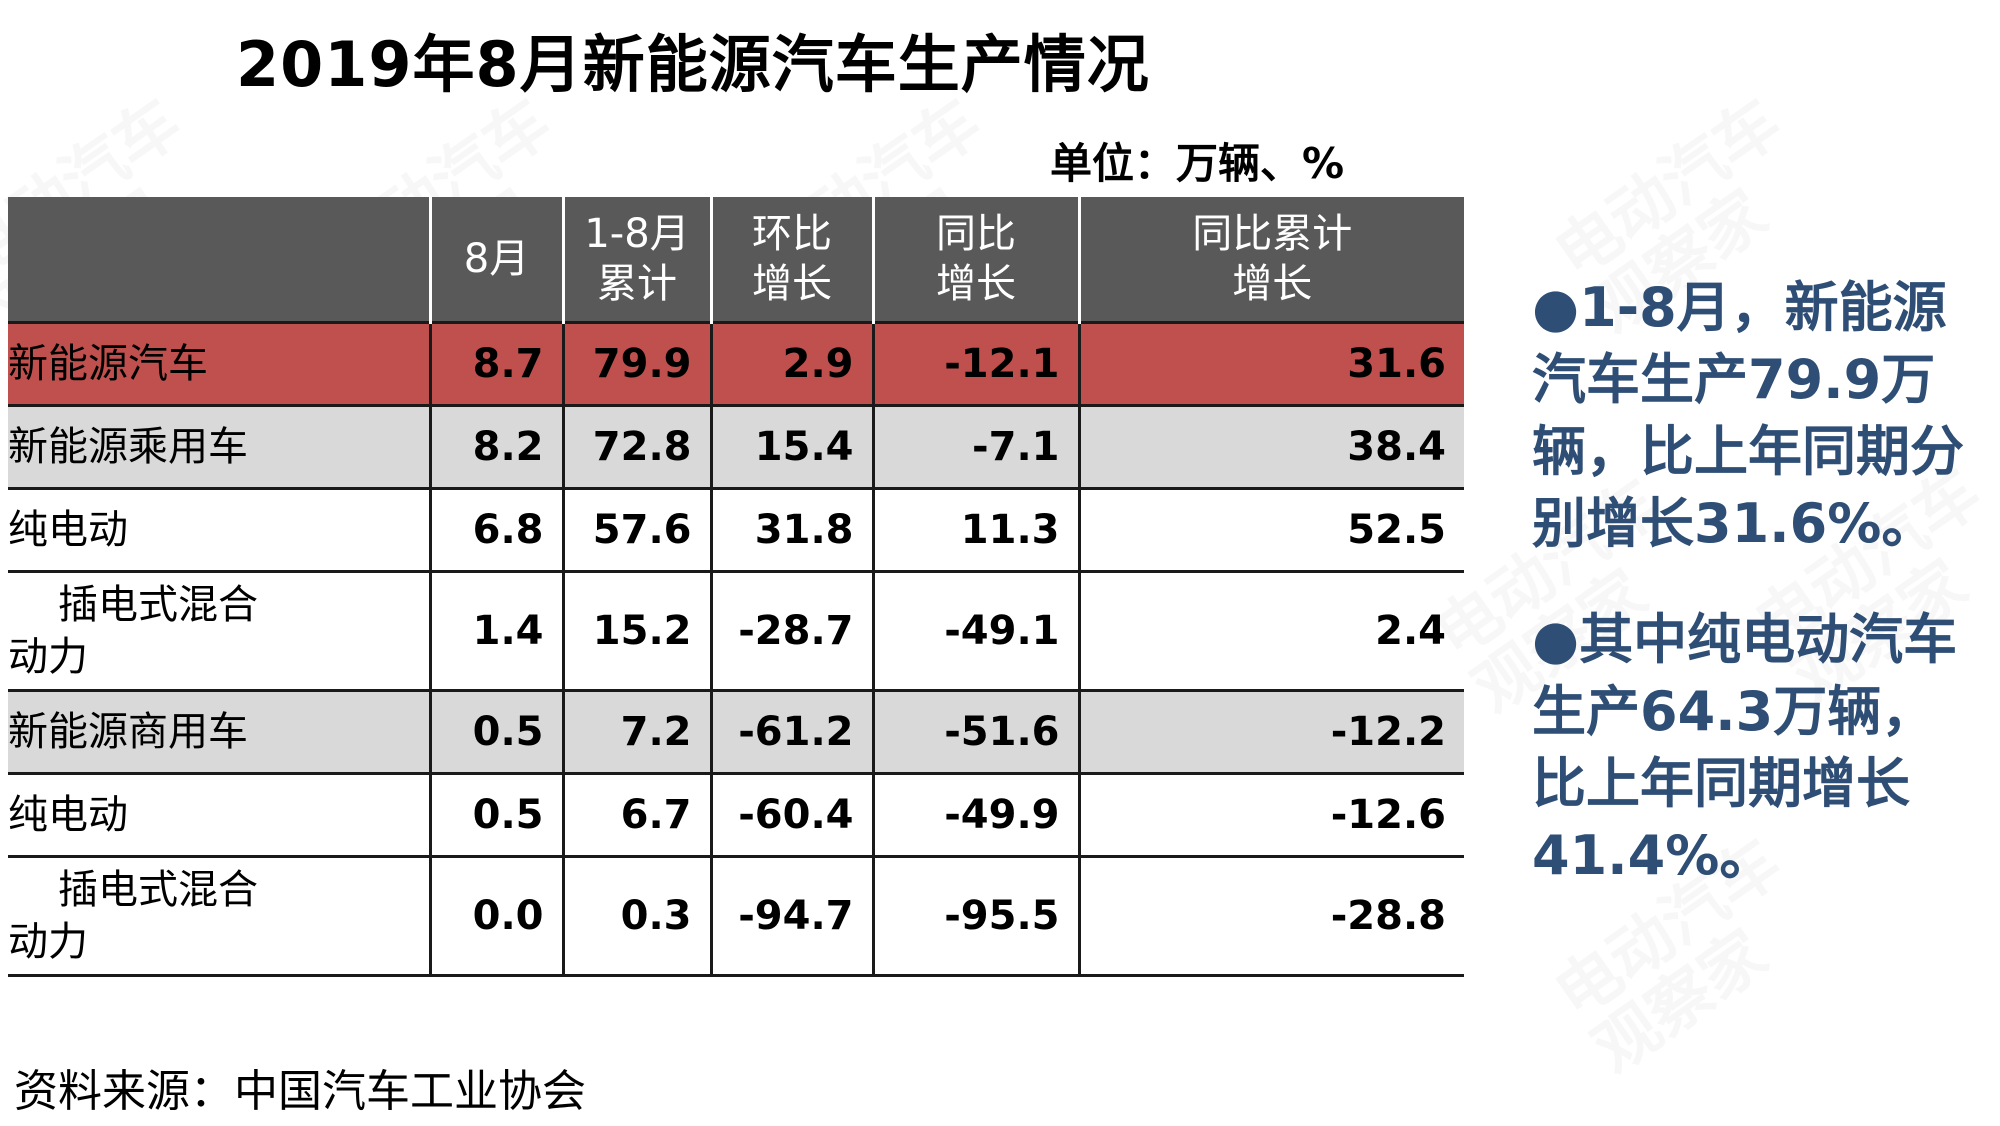 Image resolution: width=2000 pixels, height=1126 pixels. Describe the element at coordinates (636, 529) in the screenshot. I see `cell-cumulative: 57.6` at that location.